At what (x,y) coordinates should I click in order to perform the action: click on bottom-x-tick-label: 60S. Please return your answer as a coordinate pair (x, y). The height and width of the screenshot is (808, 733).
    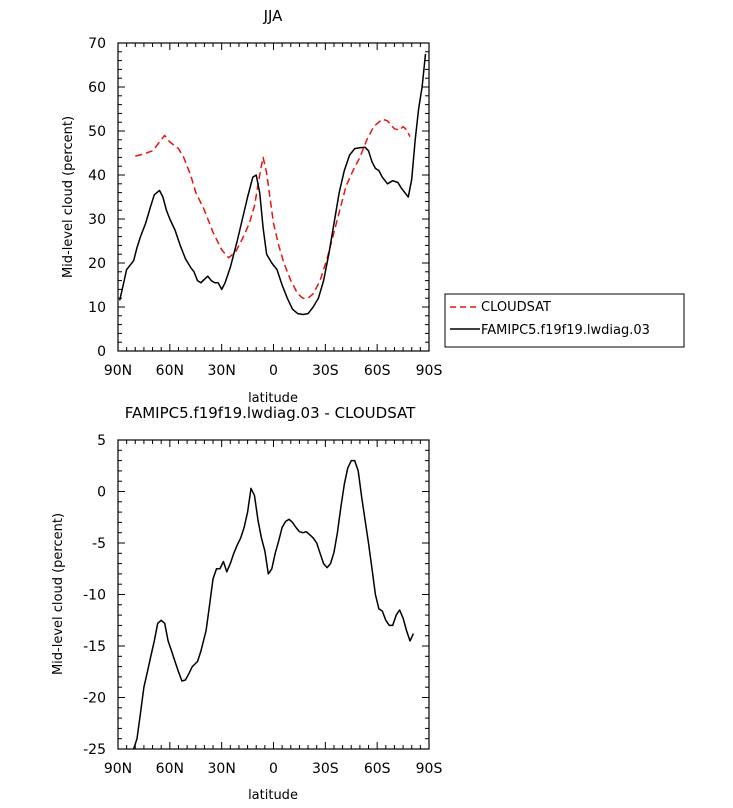
    Looking at the image, I should click on (377, 769).